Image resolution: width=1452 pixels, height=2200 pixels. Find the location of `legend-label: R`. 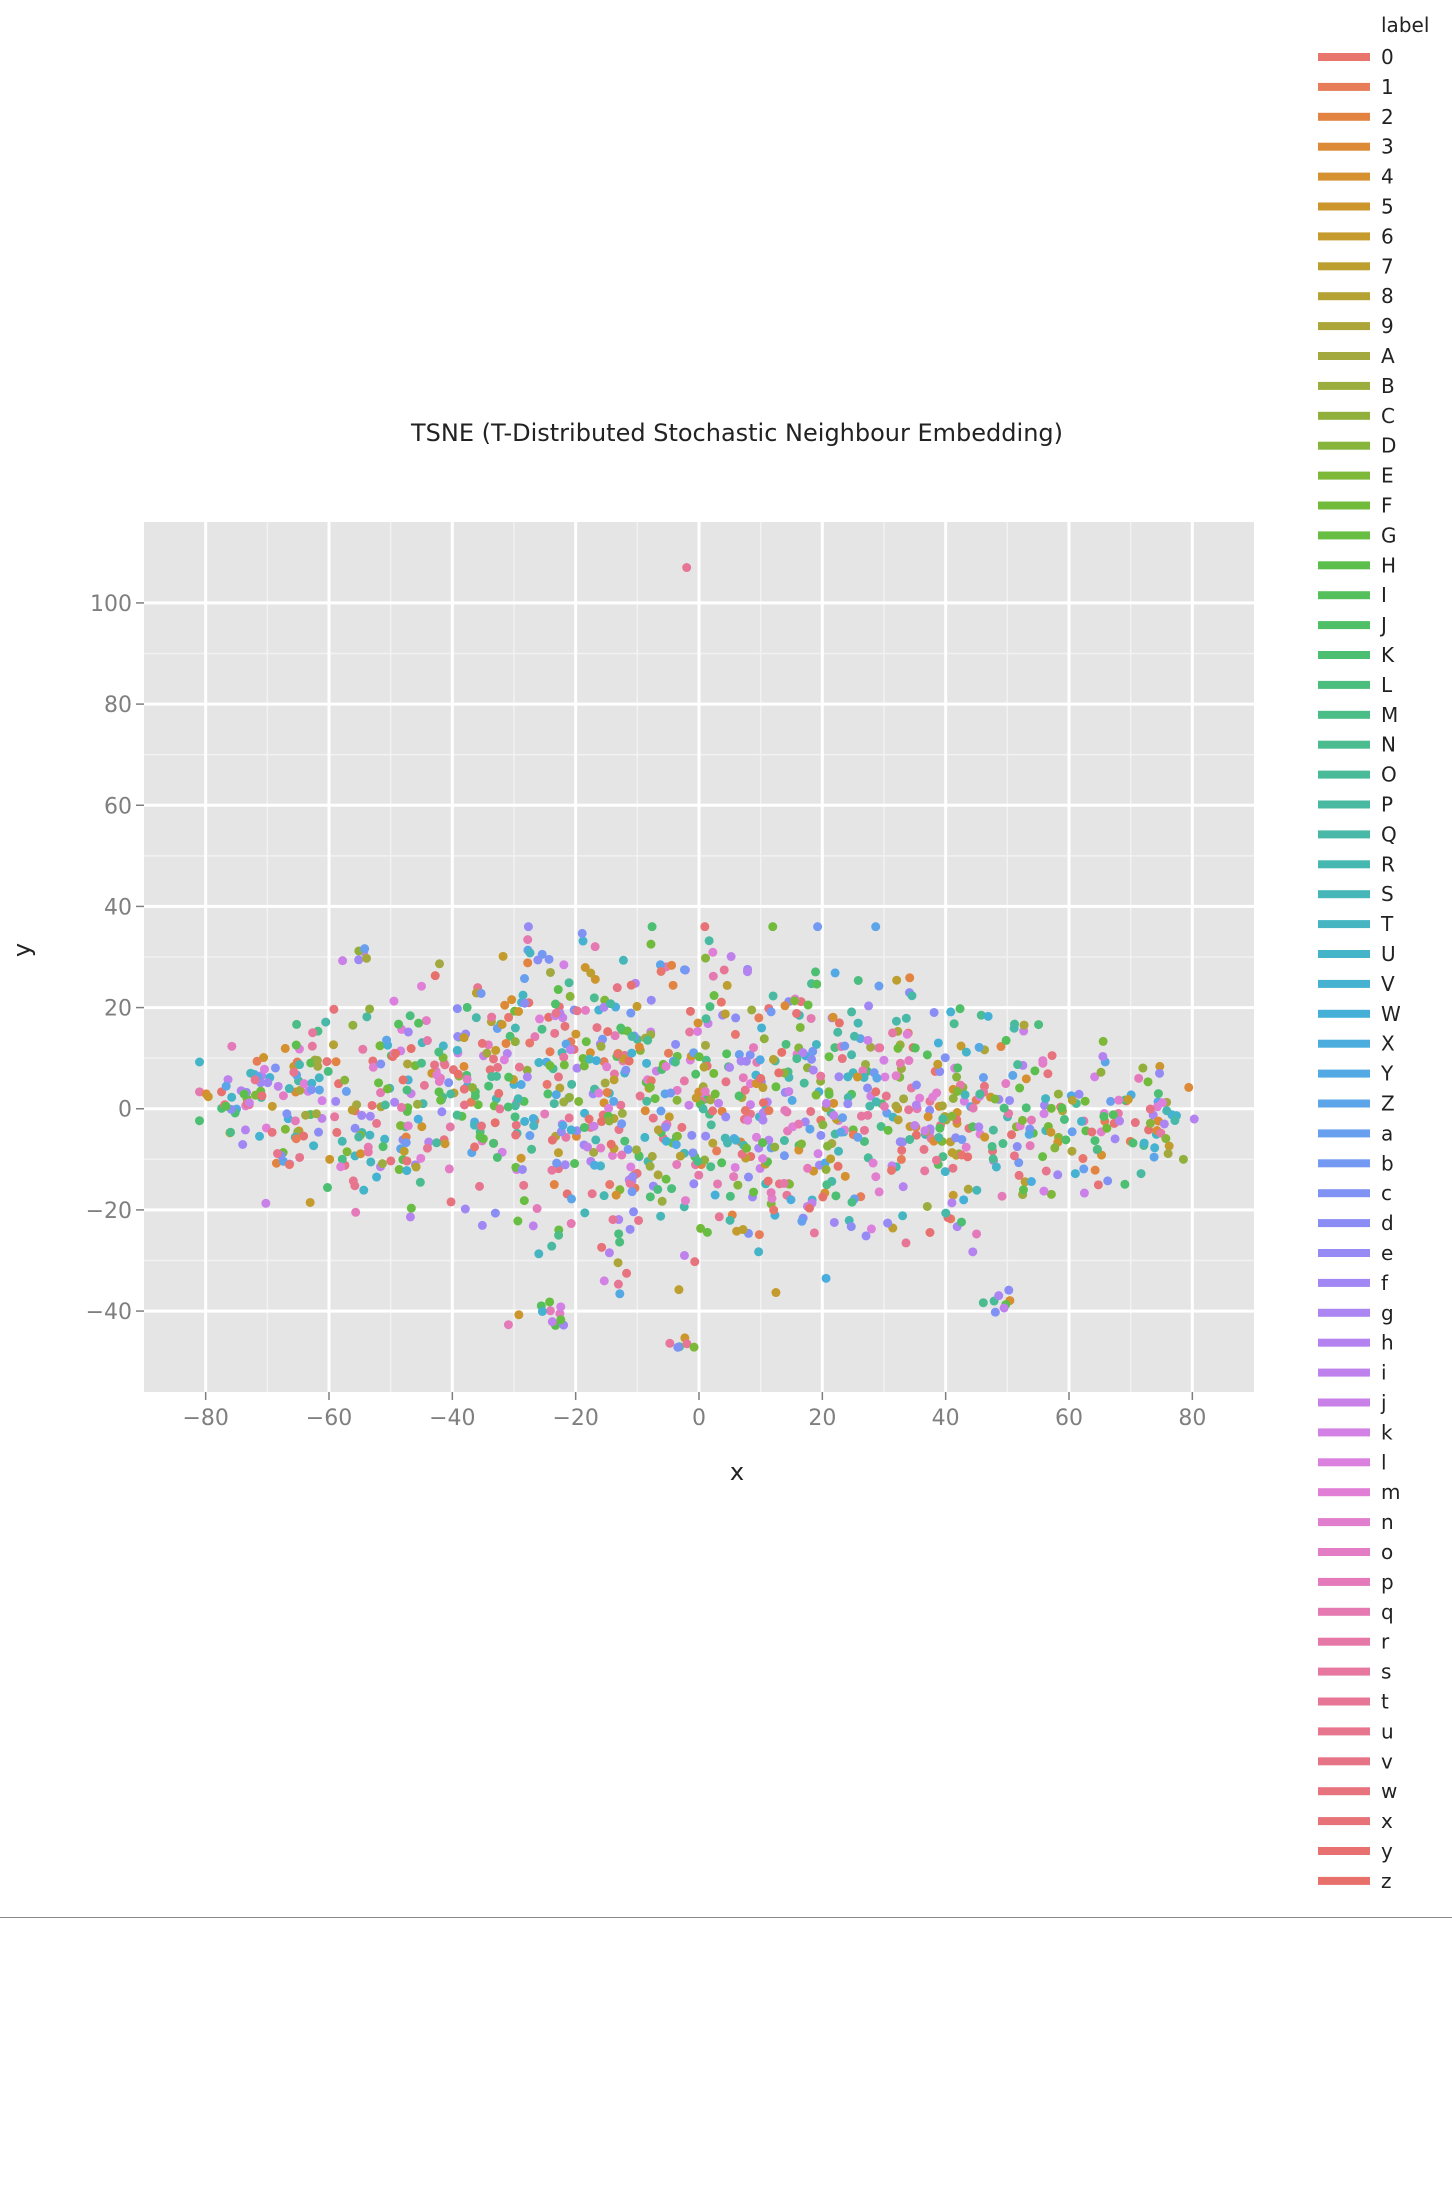

legend-label: R is located at coordinates (1388, 864).